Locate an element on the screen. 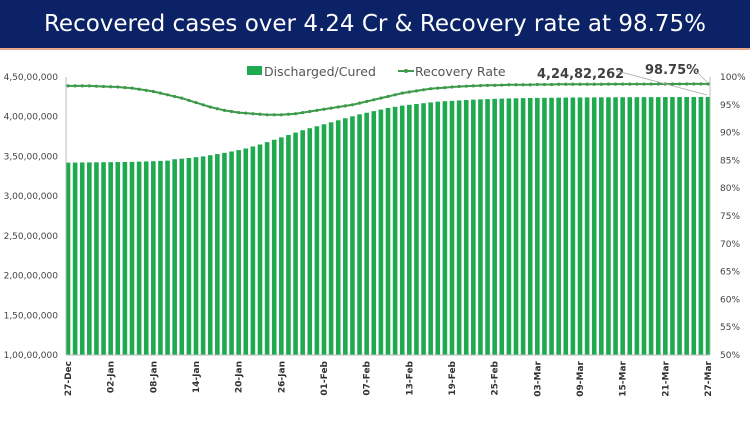  legend: Discharged/Cured Recovery Rate is located at coordinates (376, 71).